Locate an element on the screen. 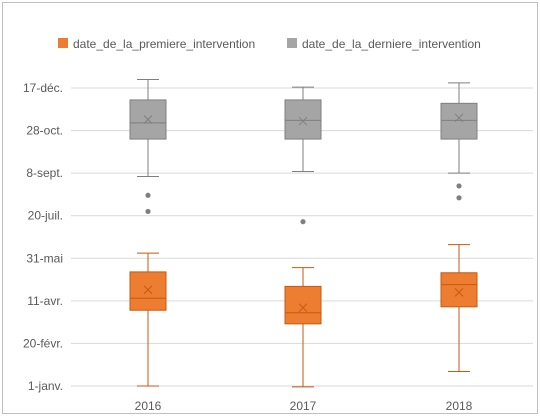 The height and width of the screenshot is (418, 540). legend-swatch-derniere is located at coordinates (292, 43).